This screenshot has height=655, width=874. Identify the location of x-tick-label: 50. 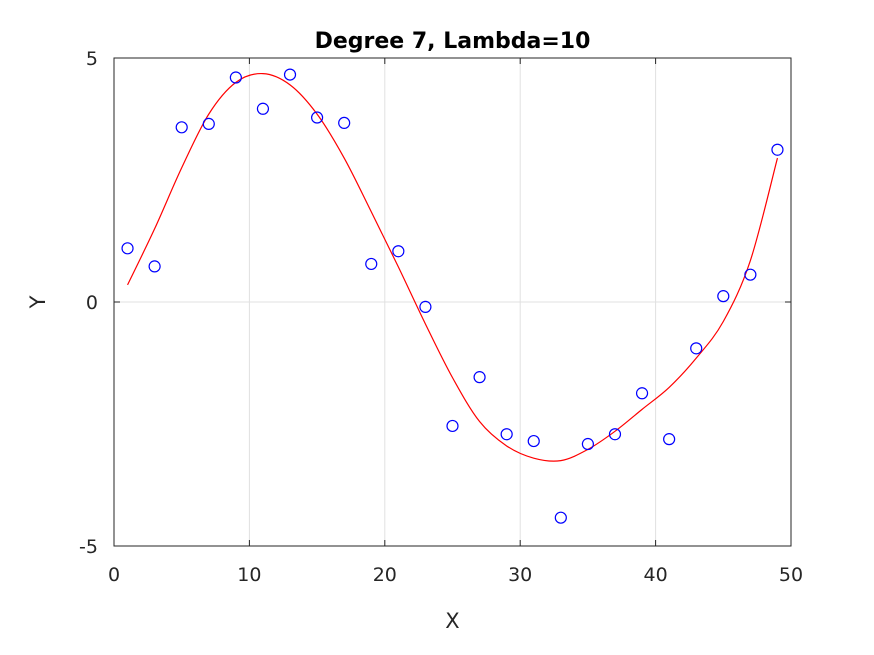
(791, 575).